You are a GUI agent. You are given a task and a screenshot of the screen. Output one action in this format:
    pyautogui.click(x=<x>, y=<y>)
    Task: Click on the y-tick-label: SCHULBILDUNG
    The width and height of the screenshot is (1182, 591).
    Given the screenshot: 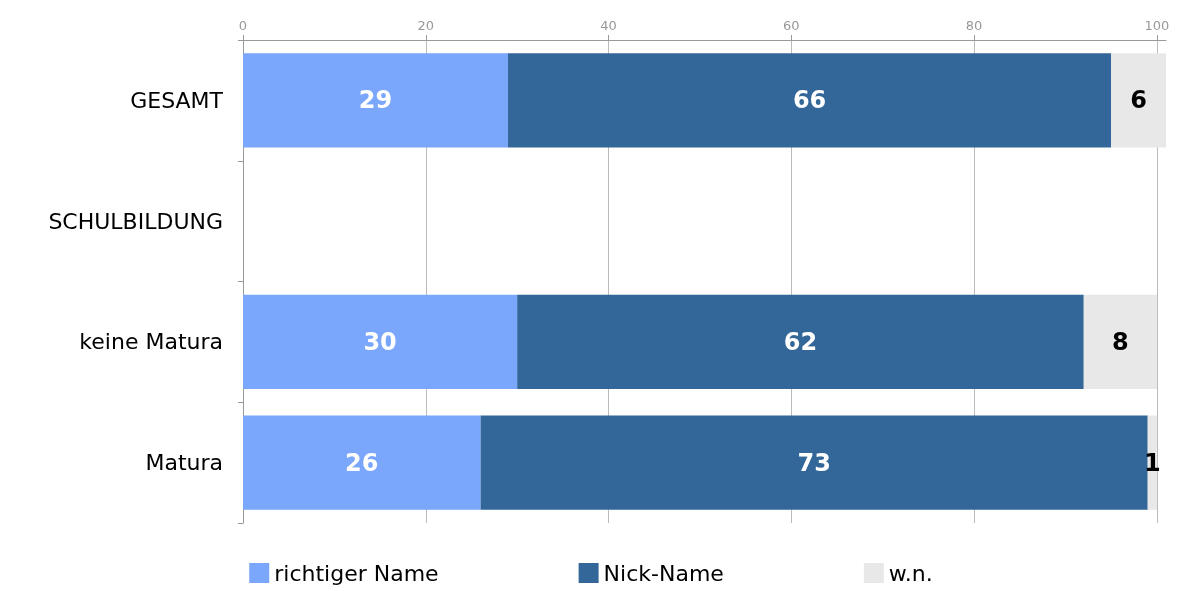 What is the action you would take?
    pyautogui.click(x=135, y=221)
    